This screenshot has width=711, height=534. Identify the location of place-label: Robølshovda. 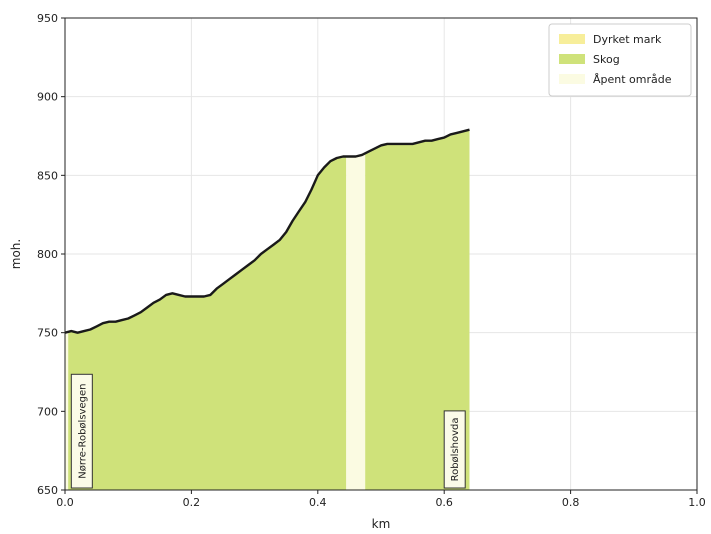
(454, 449).